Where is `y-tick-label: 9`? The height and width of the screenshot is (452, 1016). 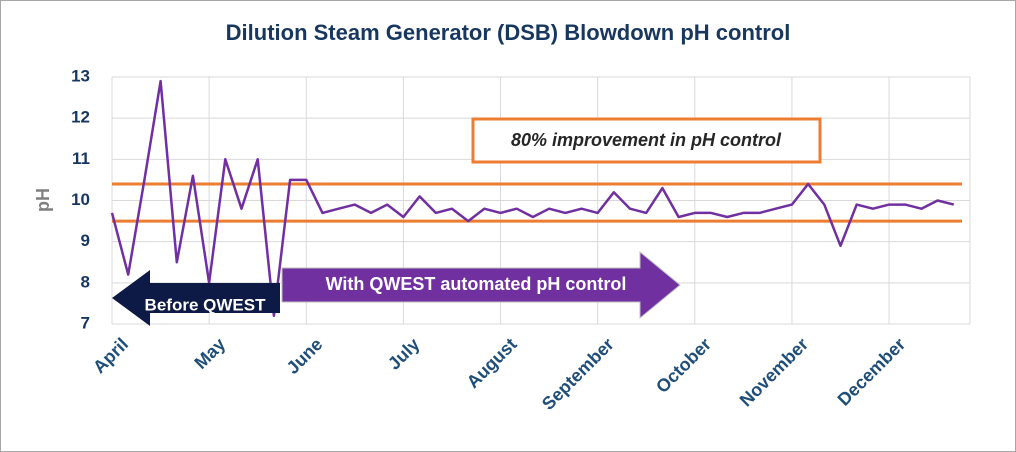 y-tick-label: 9 is located at coordinates (85, 240).